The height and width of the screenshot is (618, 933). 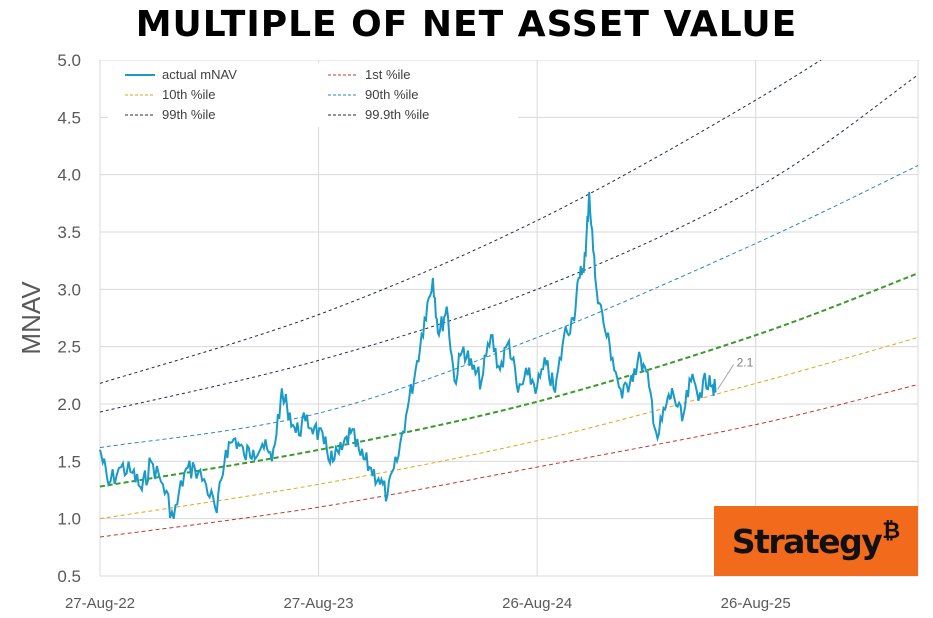 I want to click on bitcoin-icon: ₿, so click(x=891, y=531).